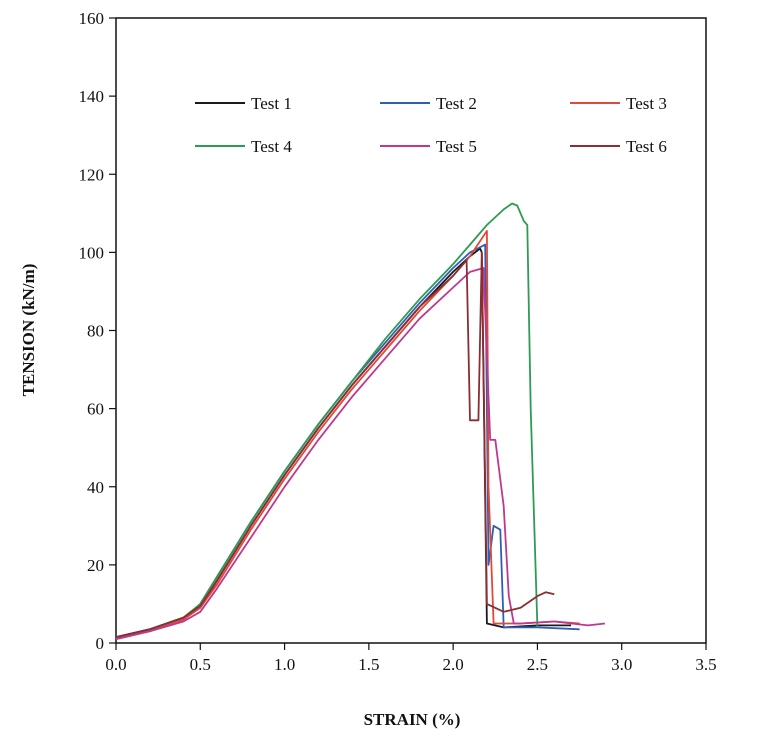 The height and width of the screenshot is (740, 765). Describe the element at coordinates (115, 664) in the screenshot. I see `x-tick-label: 0.0` at that location.